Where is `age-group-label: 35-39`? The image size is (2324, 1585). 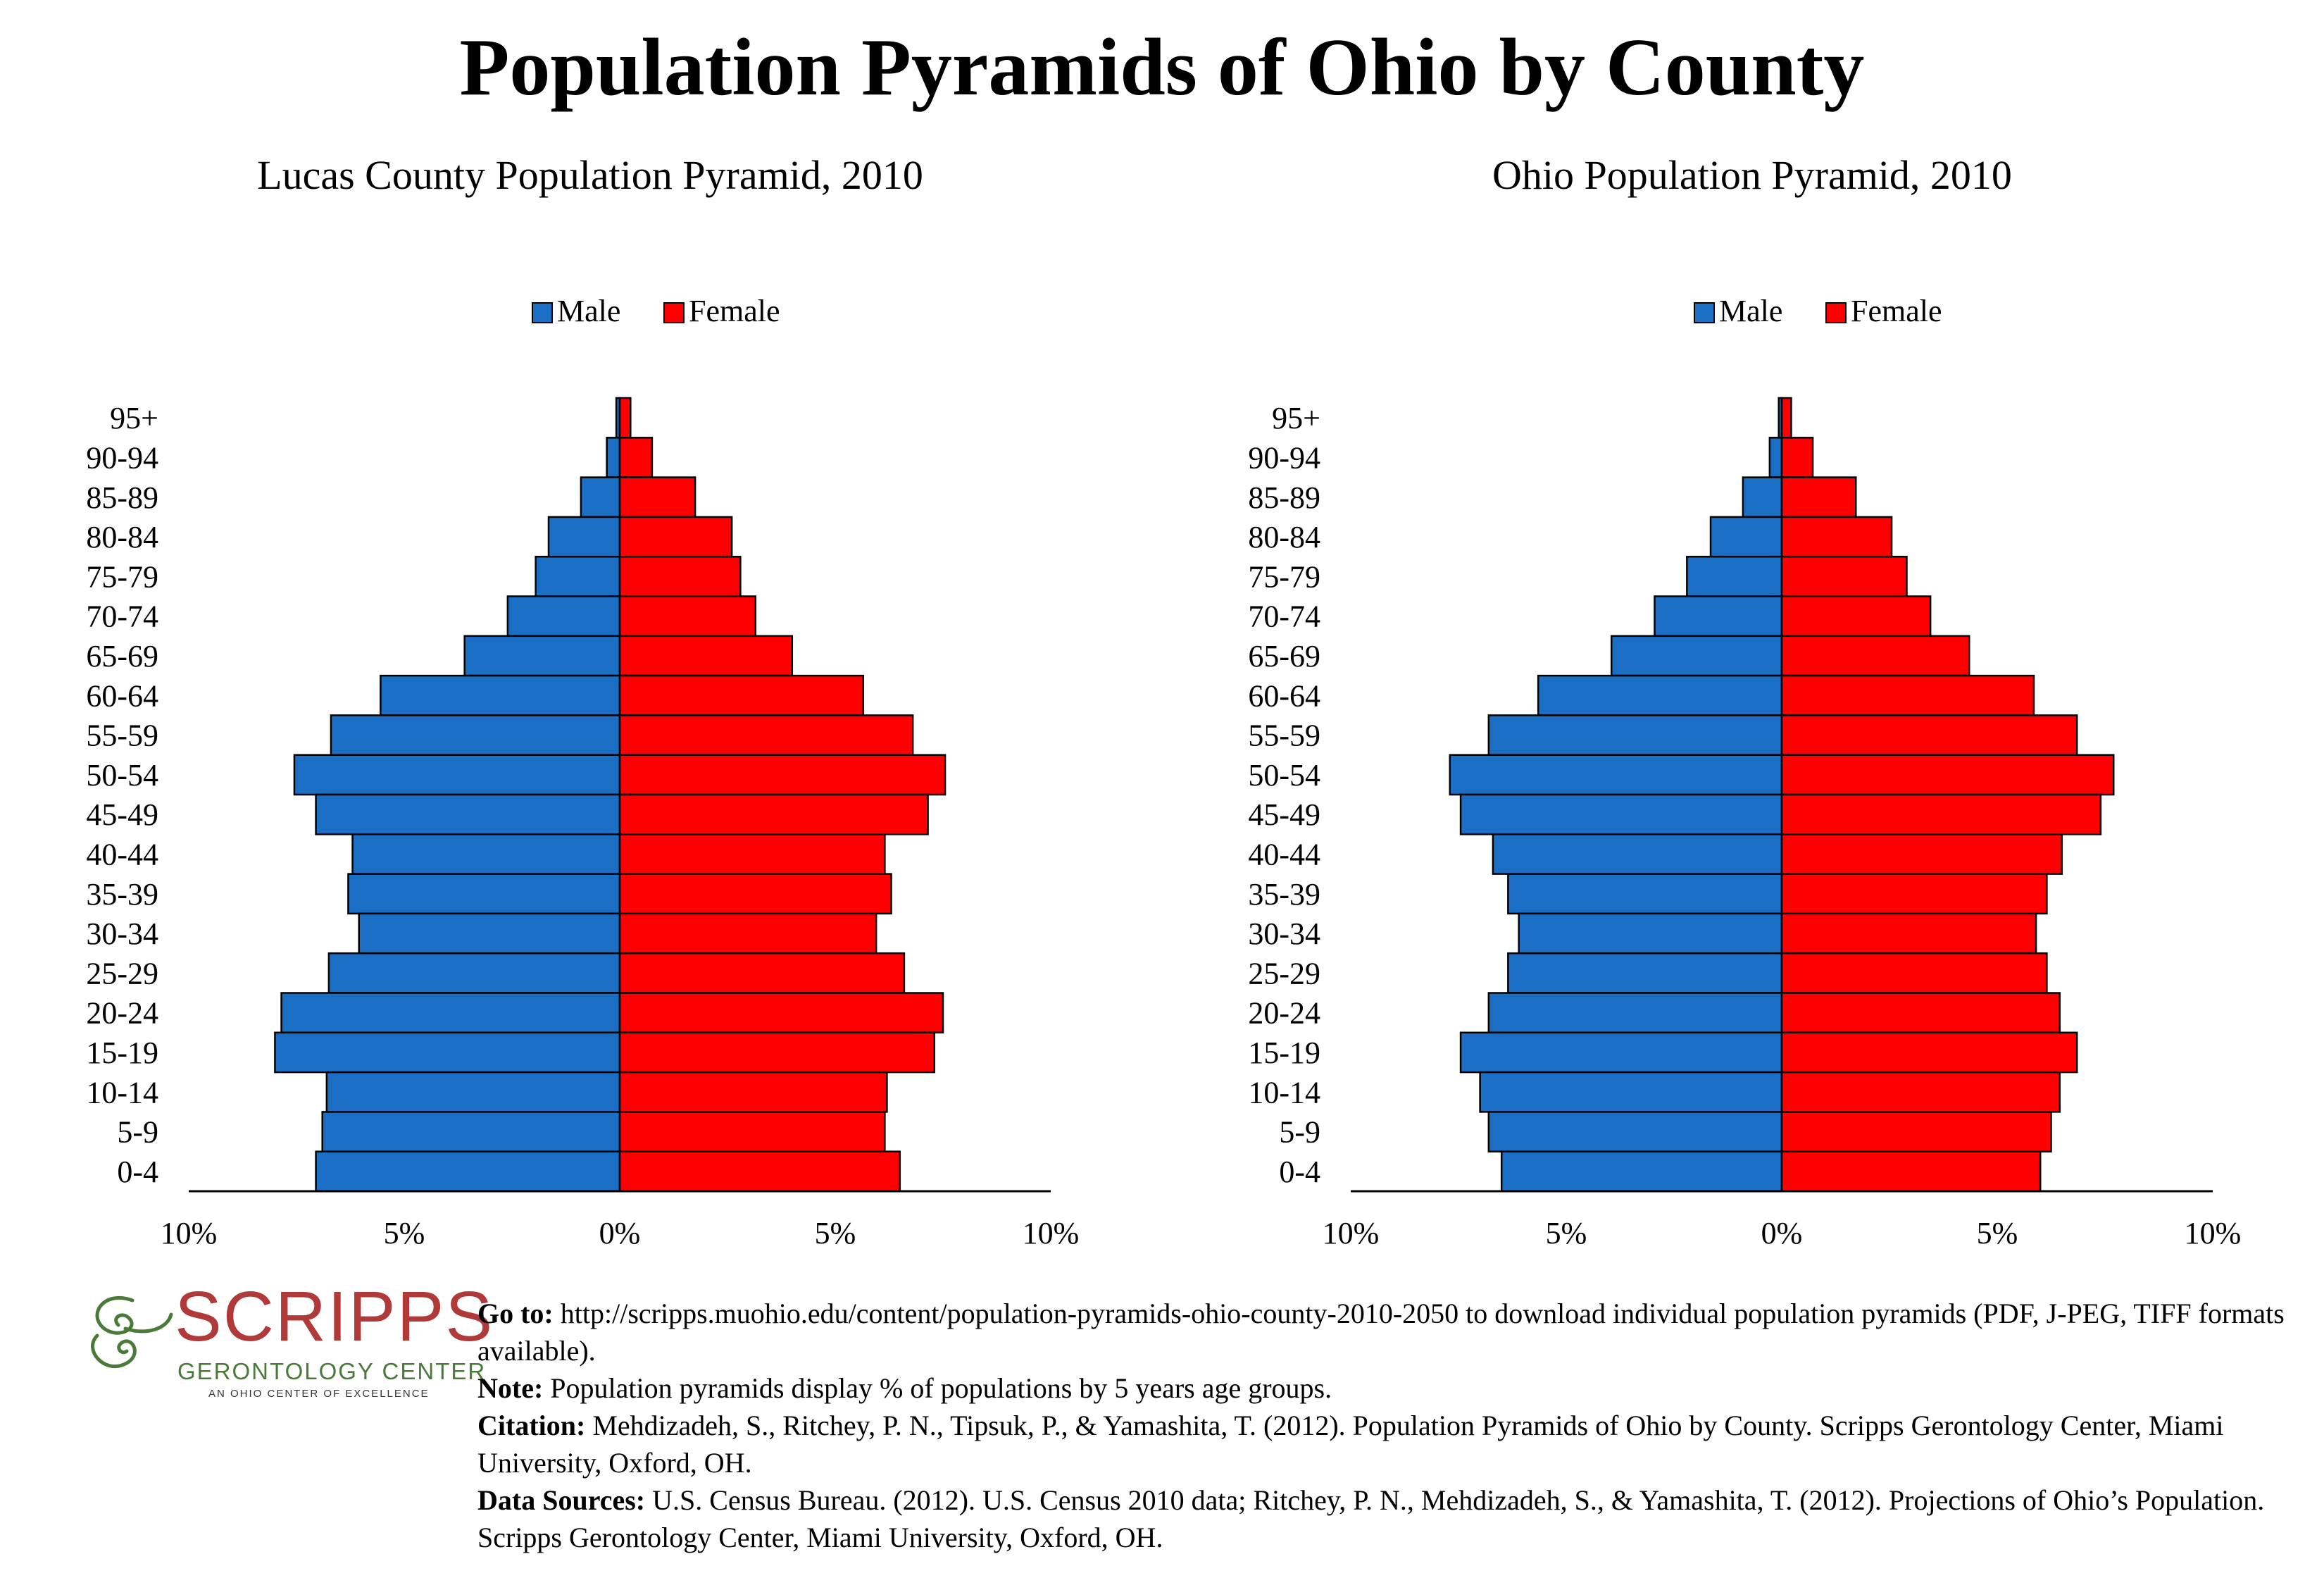
age-group-label: 35-39 is located at coordinates (1284, 895).